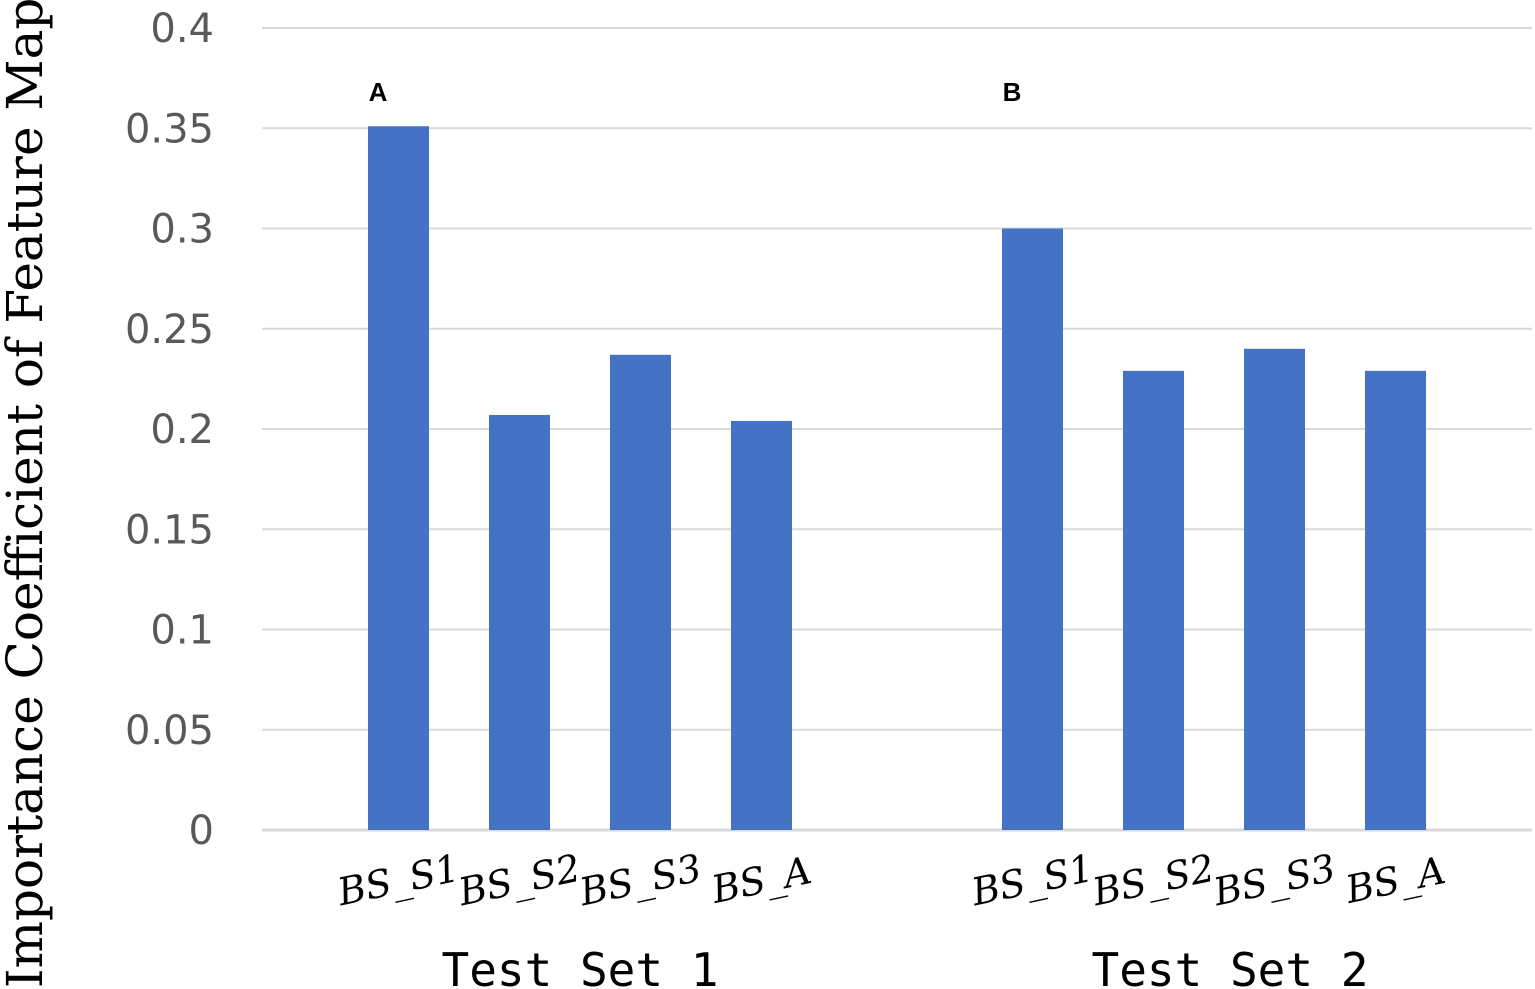 This screenshot has height=989, width=1535. I want to click on y-tick-label: 0.4, so click(182, 29).